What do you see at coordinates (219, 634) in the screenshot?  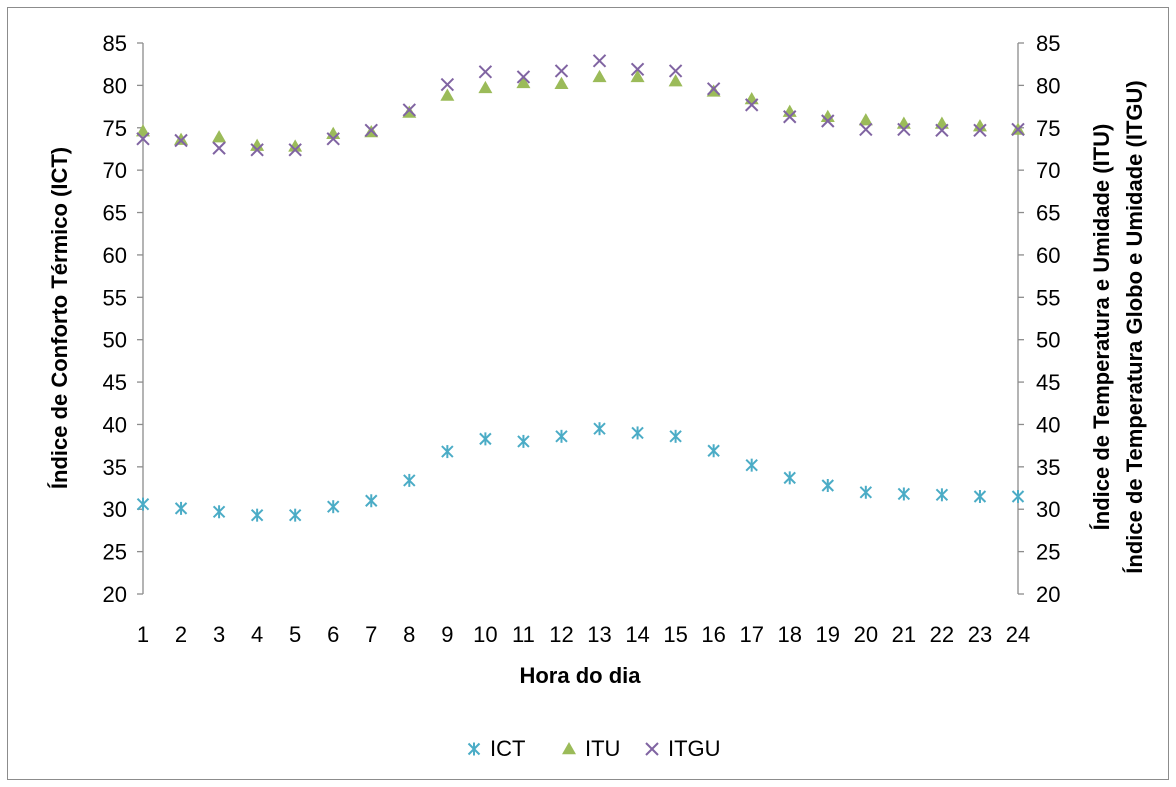 I see `x-tick-label: 3` at bounding box center [219, 634].